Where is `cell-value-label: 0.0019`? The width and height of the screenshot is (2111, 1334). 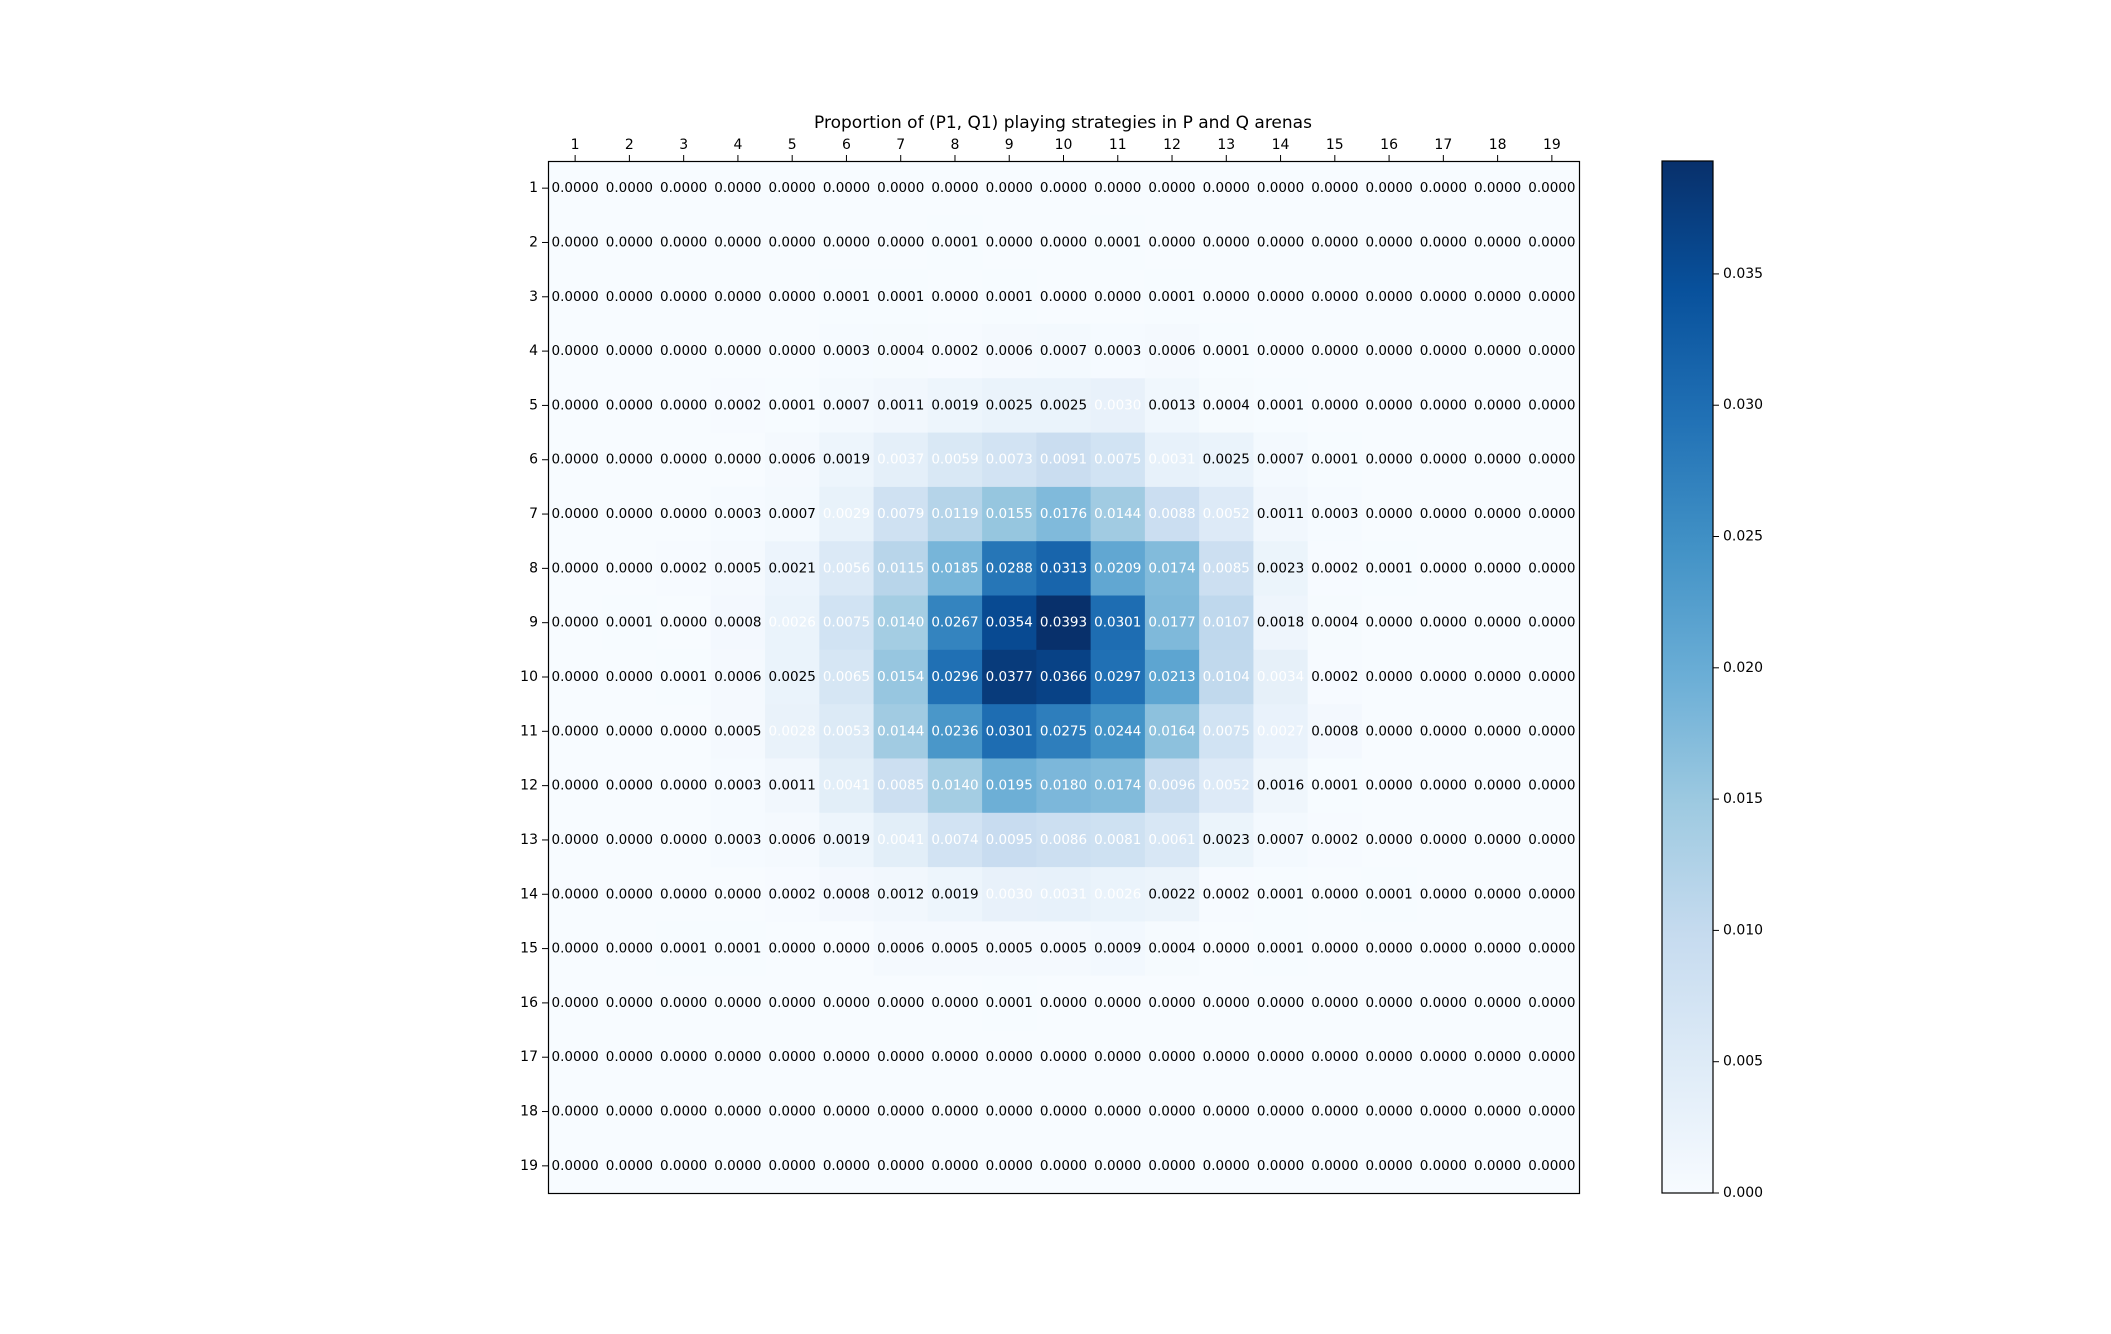
cell-value-label: 0.0019 is located at coordinates (846, 460).